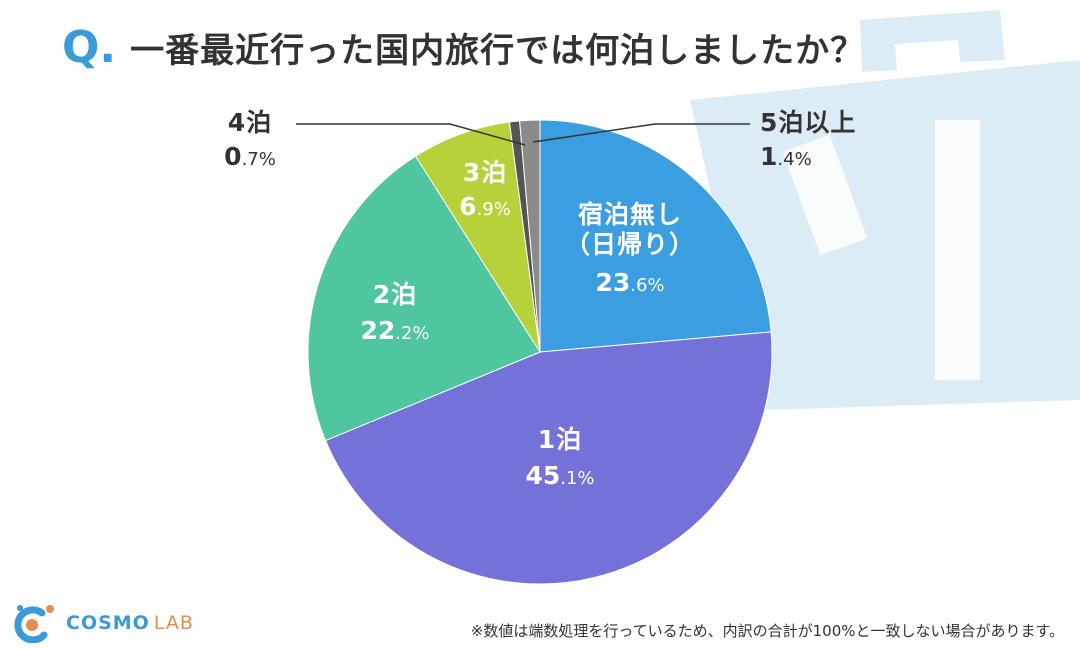 This screenshot has height=650, width=1080. Describe the element at coordinates (173, 623) in the screenshot. I see `logo-sub: LAB` at that location.